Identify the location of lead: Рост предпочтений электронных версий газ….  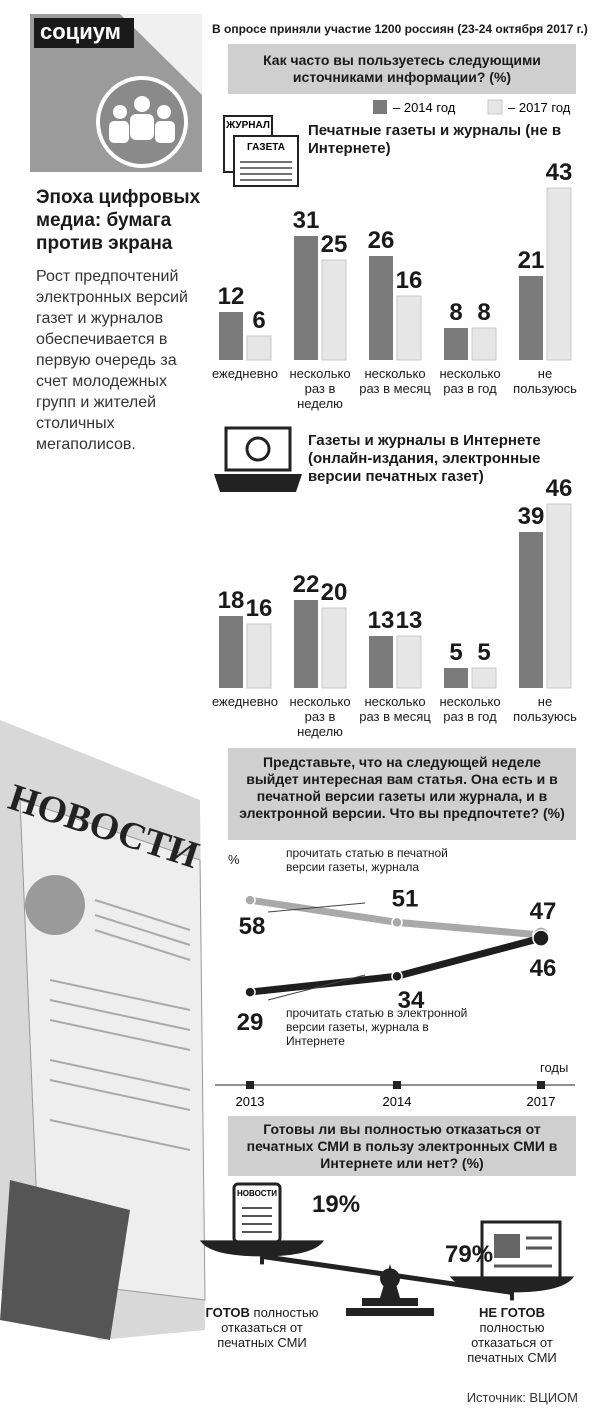
(112, 360).